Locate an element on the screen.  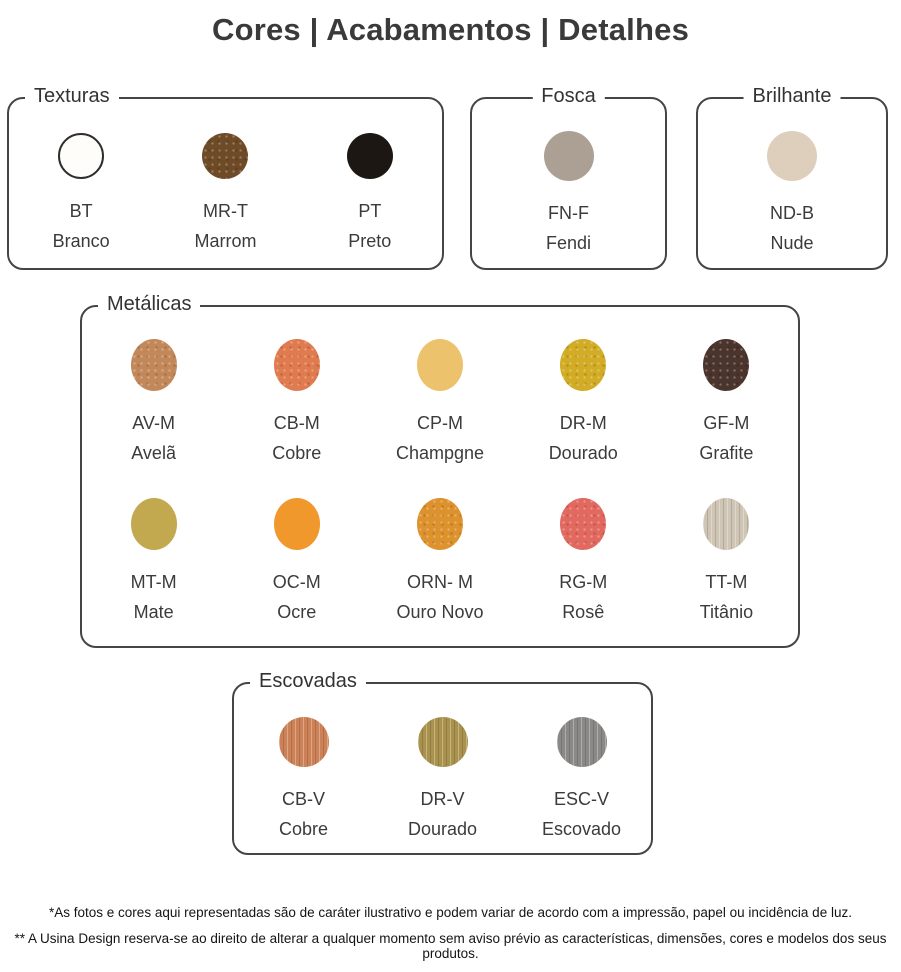
color-dot-fendi is located at coordinates (568, 156).